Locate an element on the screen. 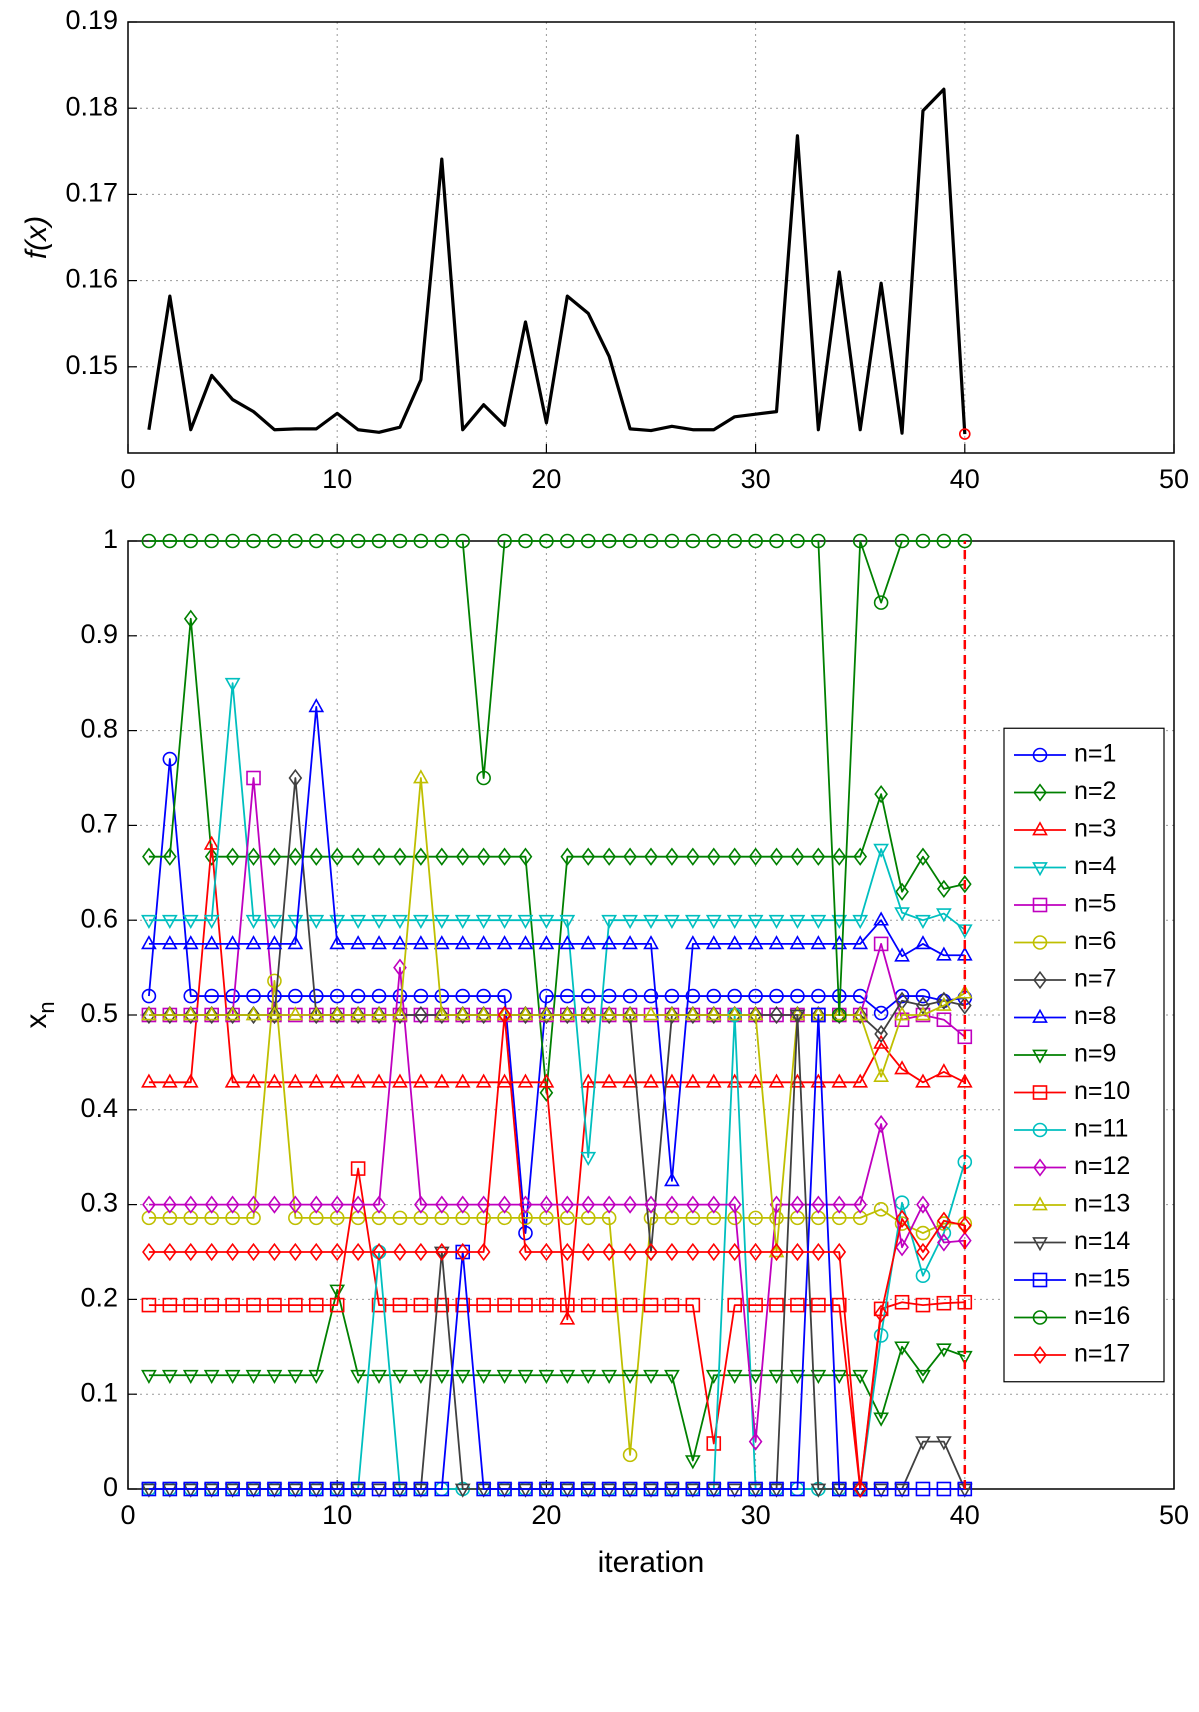 The height and width of the screenshot is (1712, 1199). legend-label: n=1 is located at coordinates (1095, 754).